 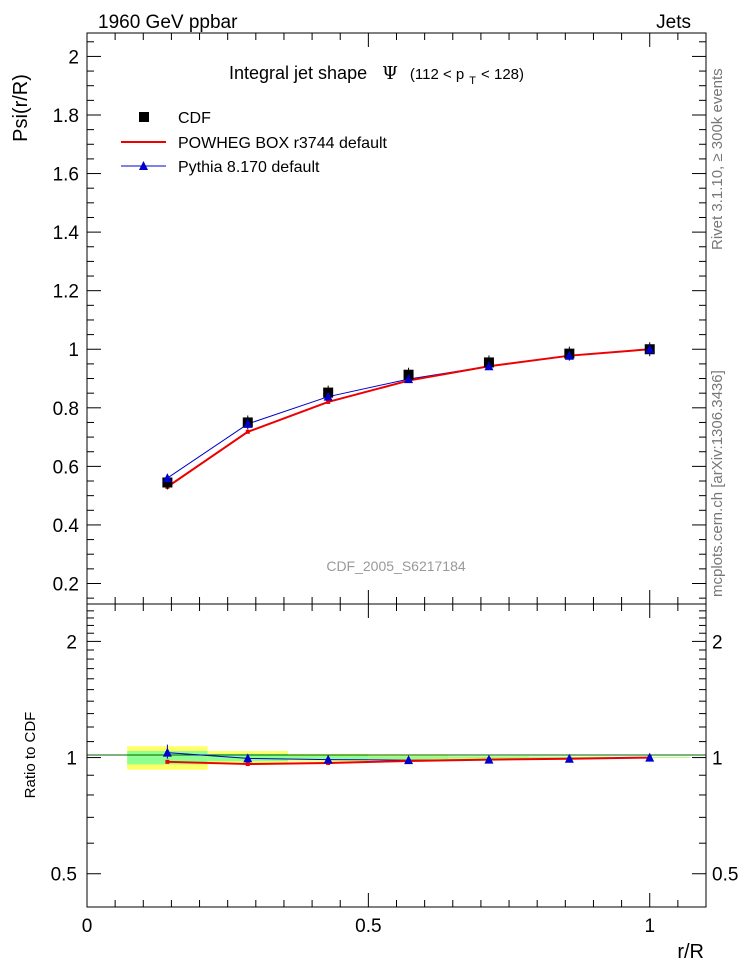 I want to click on energy-label: 1960 GeV ppbar, so click(x=168, y=22).